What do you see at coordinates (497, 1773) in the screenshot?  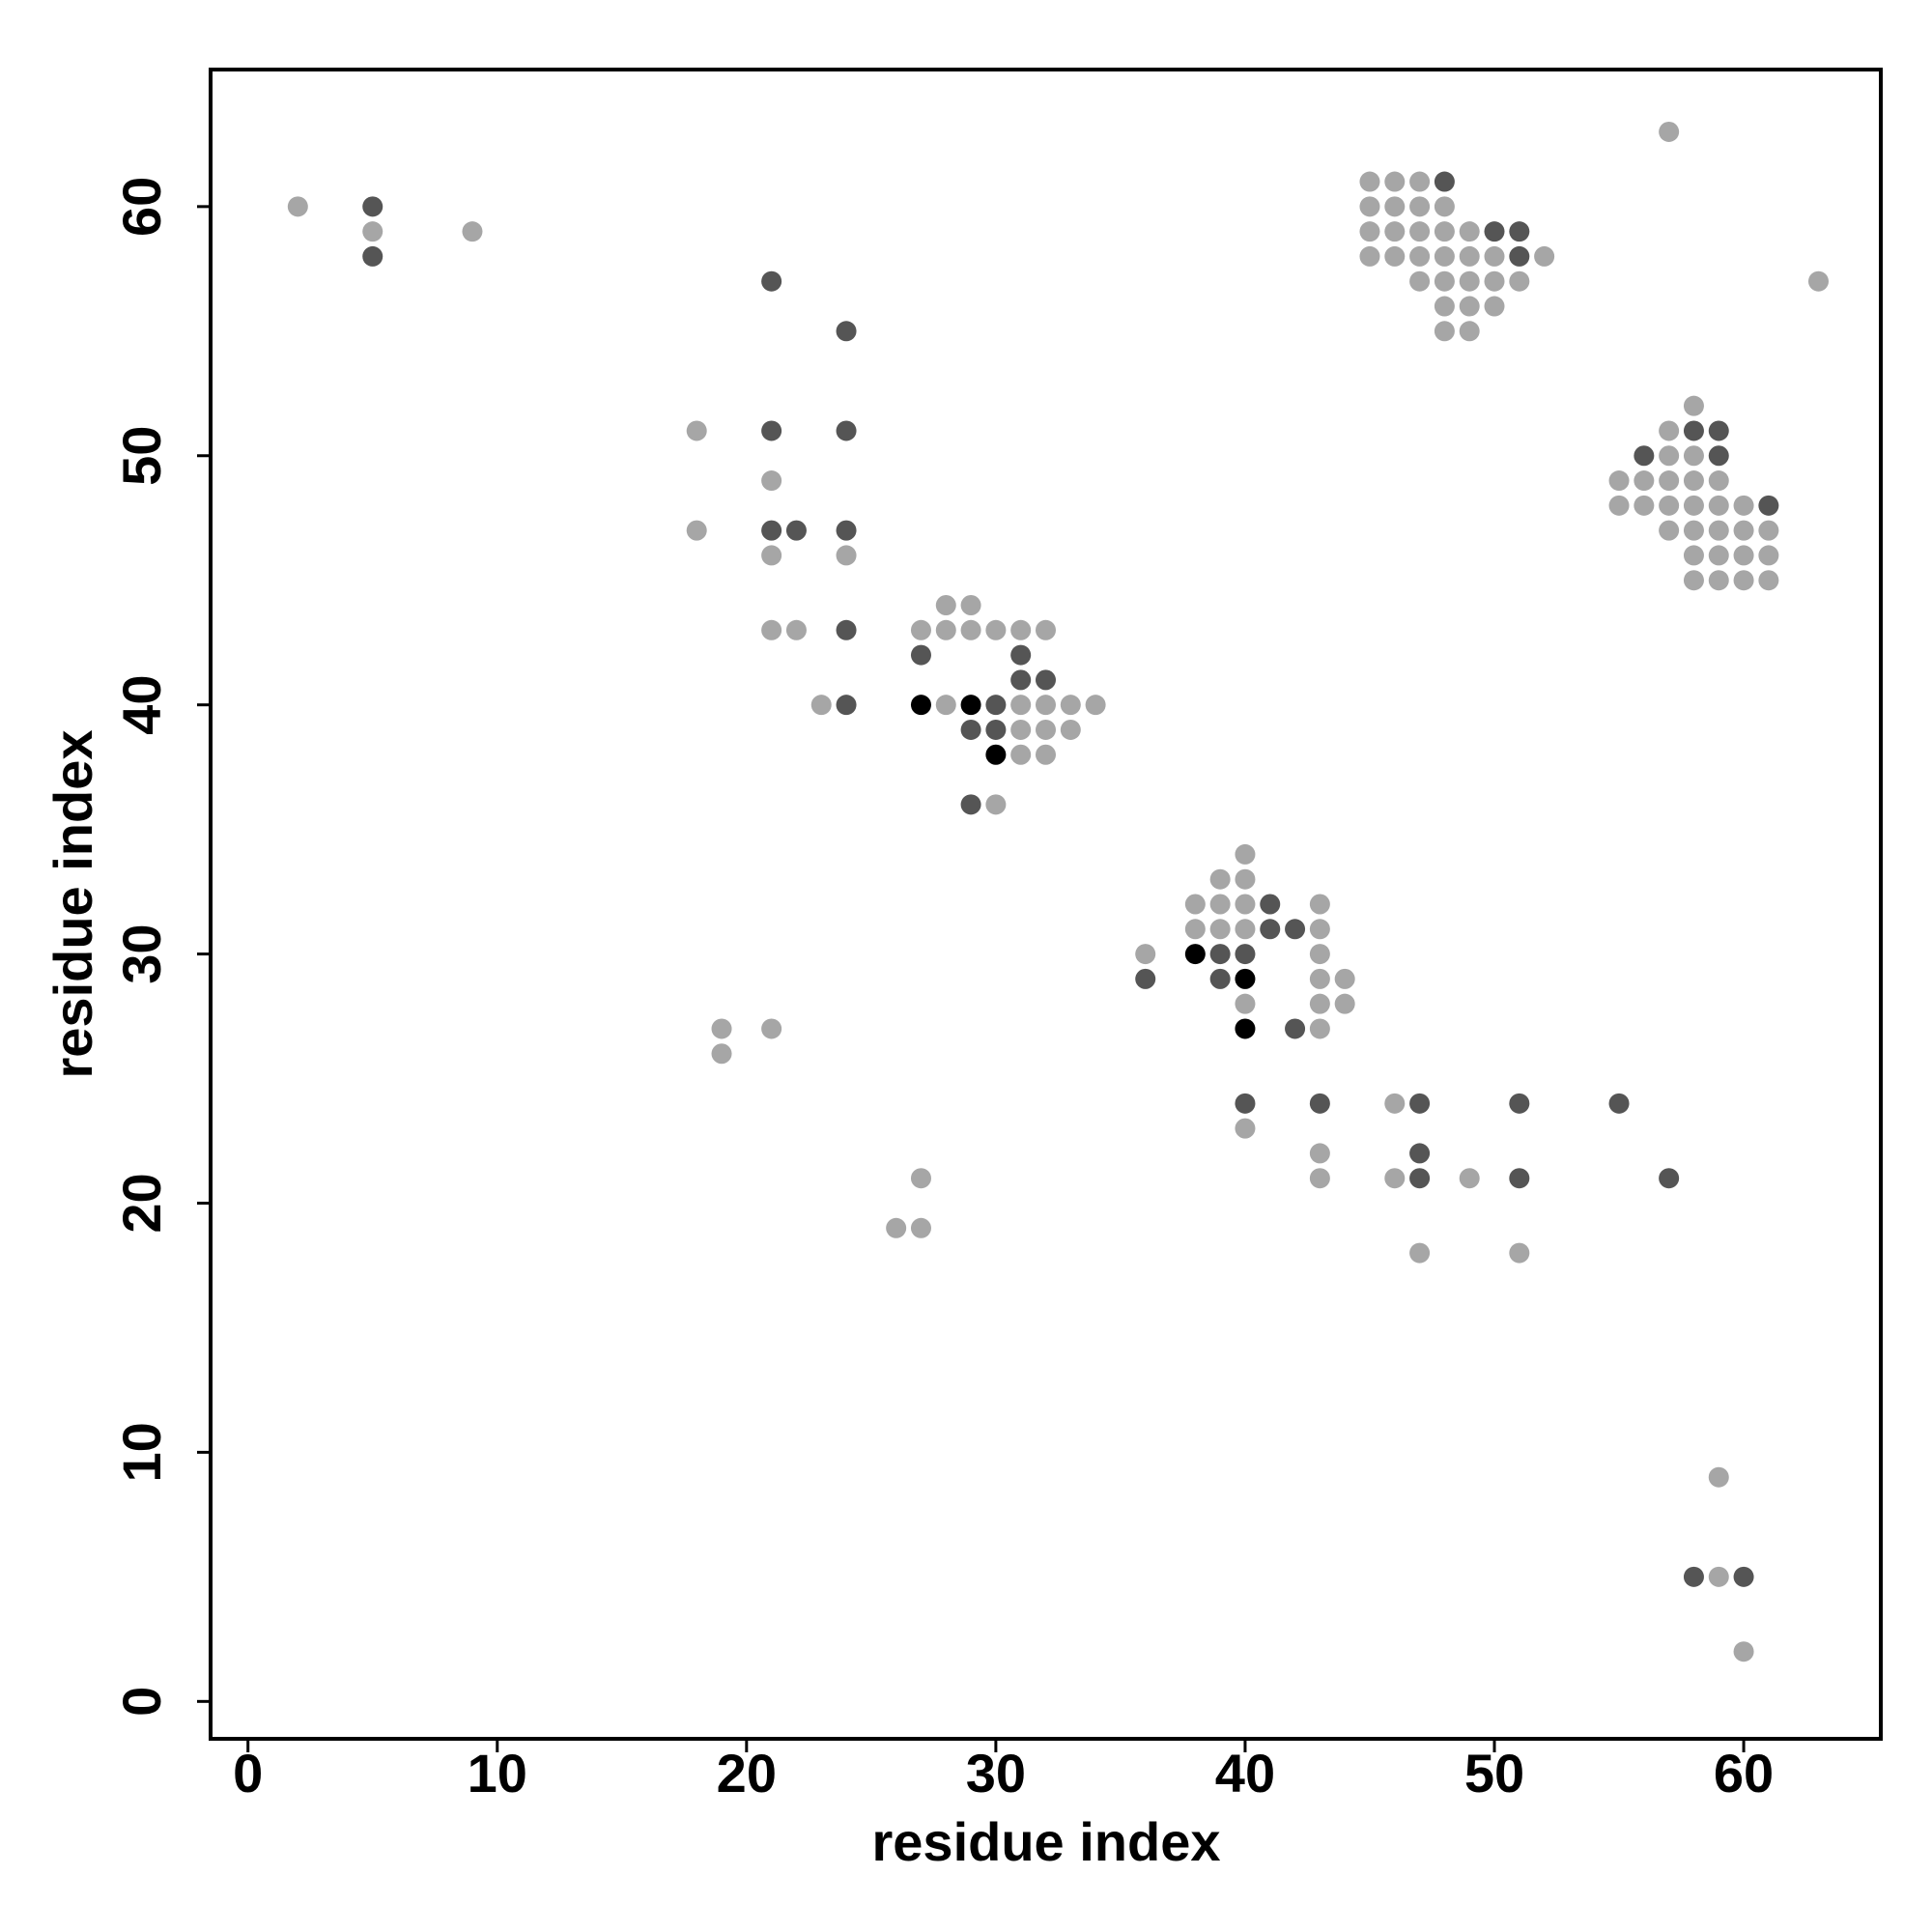 I see `x-tick-label: 10` at bounding box center [497, 1773].